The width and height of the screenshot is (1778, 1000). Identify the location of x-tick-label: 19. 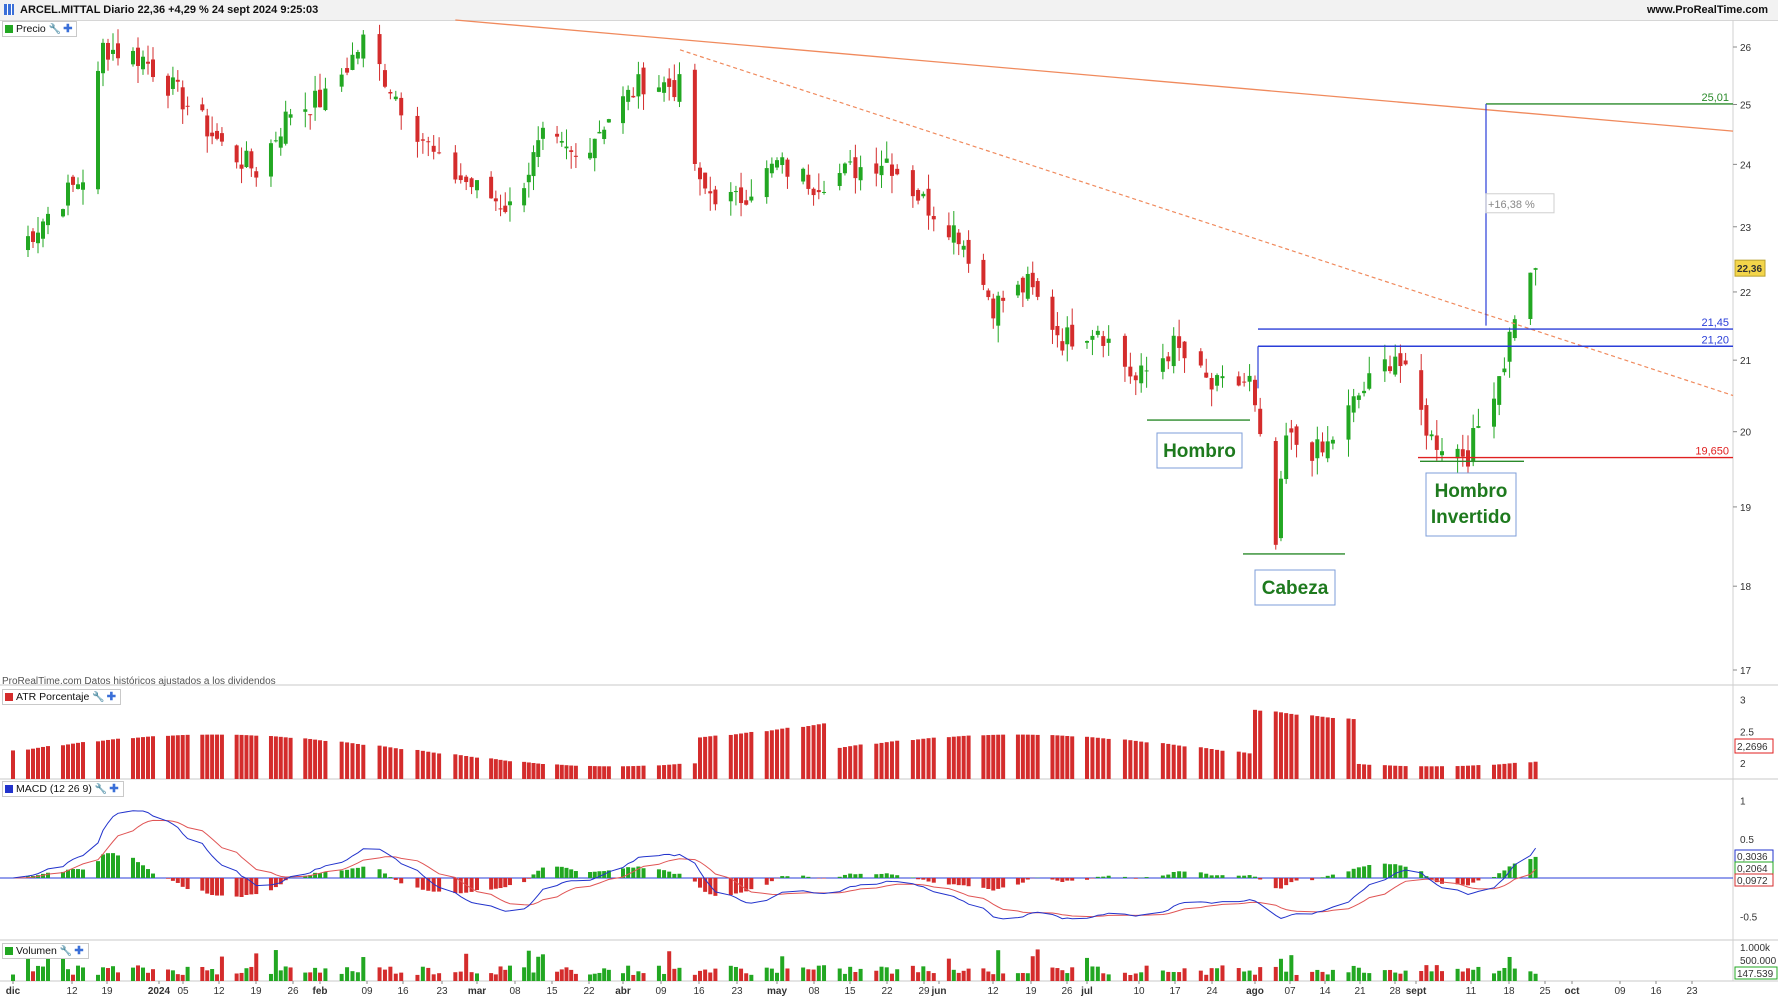
(256, 991).